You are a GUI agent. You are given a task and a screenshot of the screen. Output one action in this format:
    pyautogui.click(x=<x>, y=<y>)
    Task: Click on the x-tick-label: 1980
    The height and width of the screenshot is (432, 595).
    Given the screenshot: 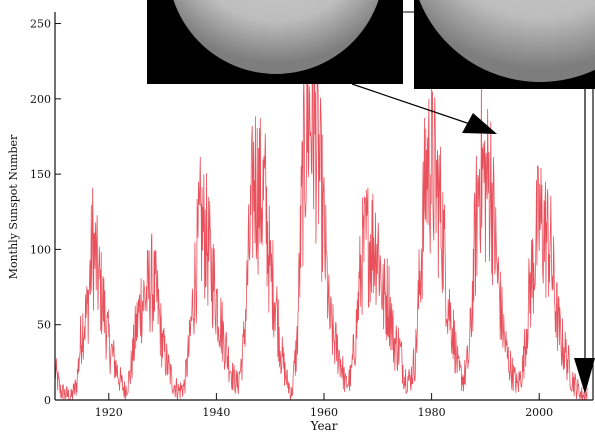 What is the action you would take?
    pyautogui.click(x=432, y=412)
    